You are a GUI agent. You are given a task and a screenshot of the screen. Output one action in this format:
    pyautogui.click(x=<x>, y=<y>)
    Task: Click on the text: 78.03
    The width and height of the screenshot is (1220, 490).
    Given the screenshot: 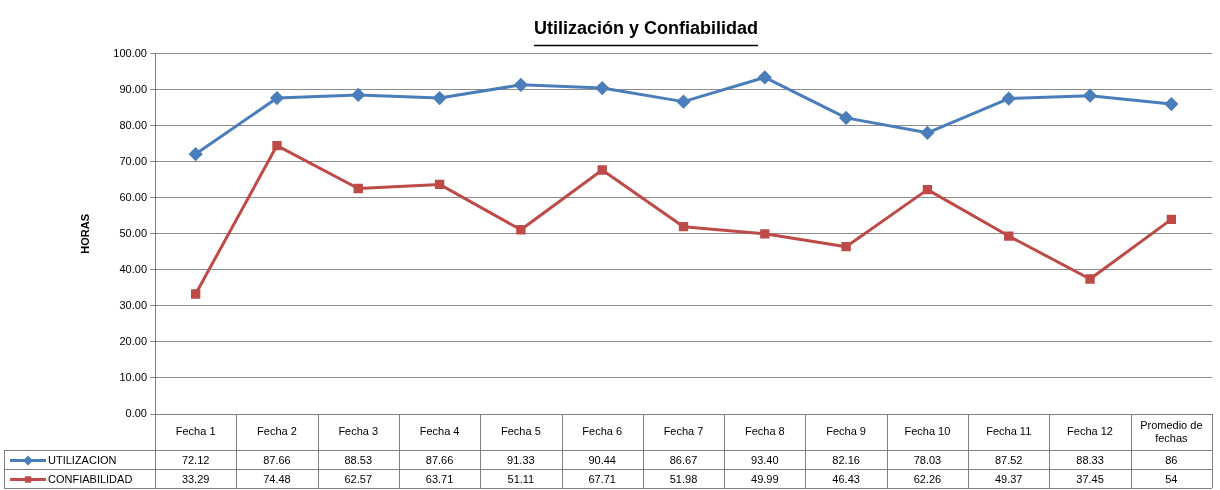 What is the action you would take?
    pyautogui.click(x=927, y=459)
    